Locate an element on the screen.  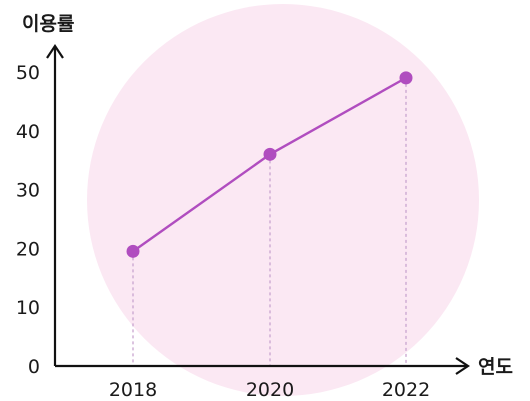
y-tick-label: 10 is located at coordinates (28, 308).